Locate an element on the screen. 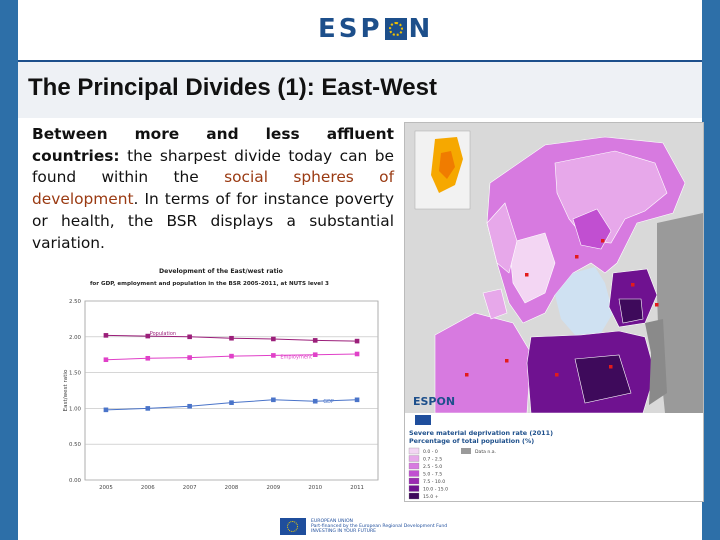 The image size is (720, 540). legend-subtitle: Percentage of total population (%) is located at coordinates (471, 441).